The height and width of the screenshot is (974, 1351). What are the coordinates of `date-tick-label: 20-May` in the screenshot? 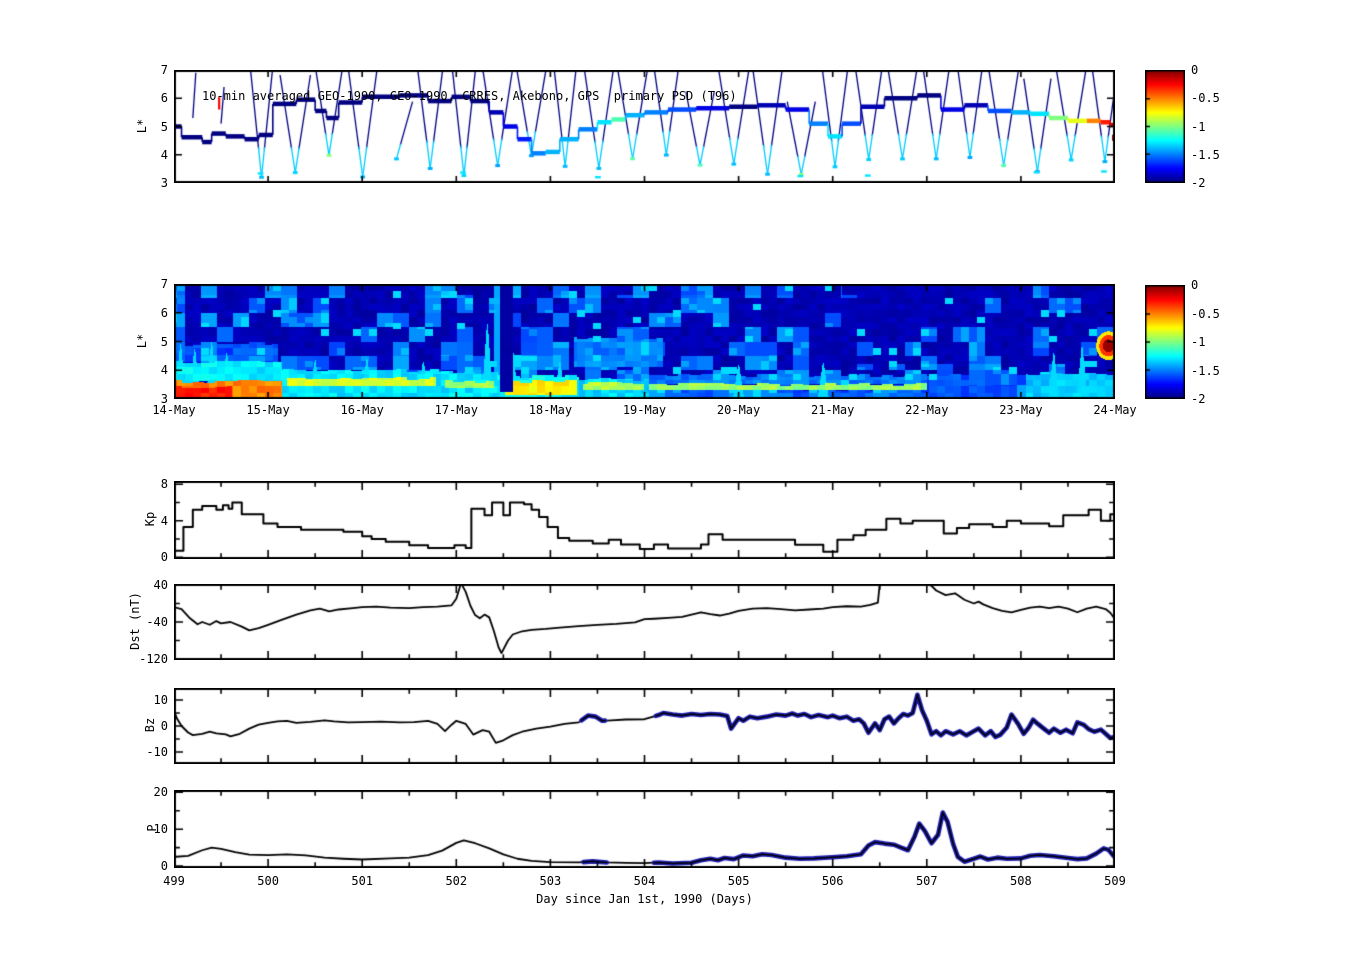 It's located at (738, 410).